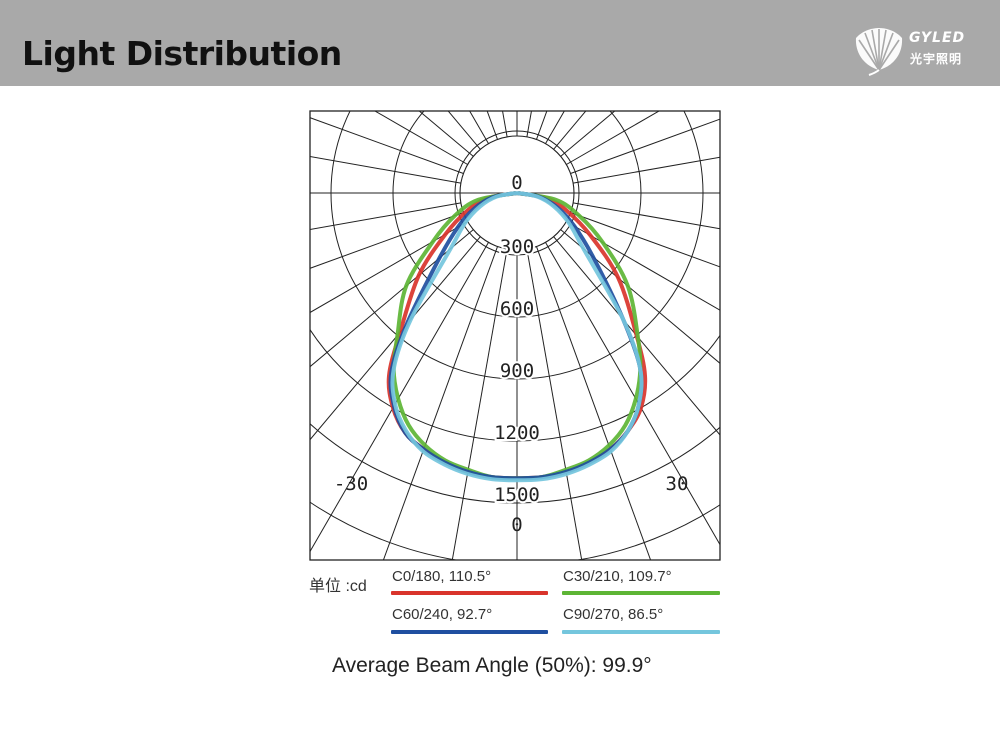 The width and height of the screenshot is (1000, 750). I want to click on angle-label-left: -30, so click(351, 484).